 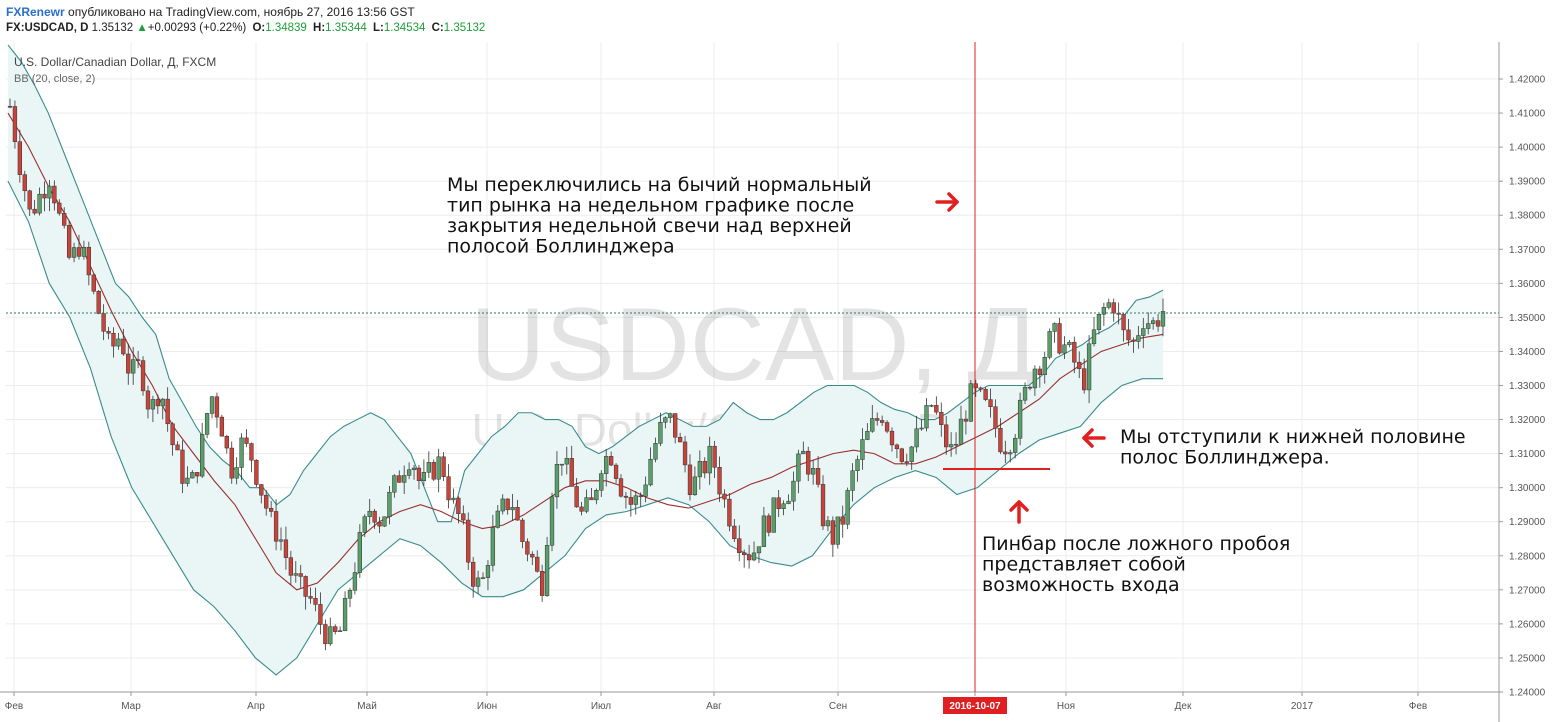 I want to click on x-tick-label: Фев, so click(x=1418, y=706).